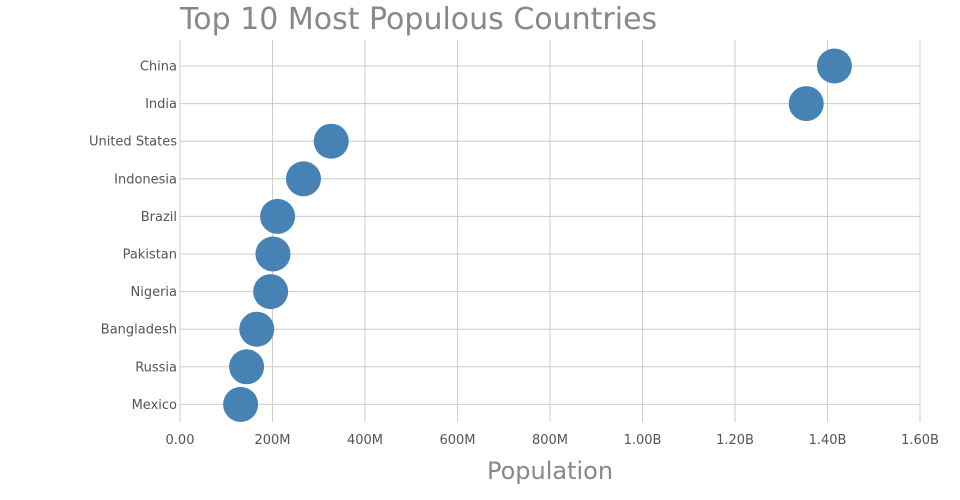 The width and height of the screenshot is (960, 500). Describe the element at coordinates (139, 330) in the screenshot. I see `y-tick-label: Bangladesh` at that location.